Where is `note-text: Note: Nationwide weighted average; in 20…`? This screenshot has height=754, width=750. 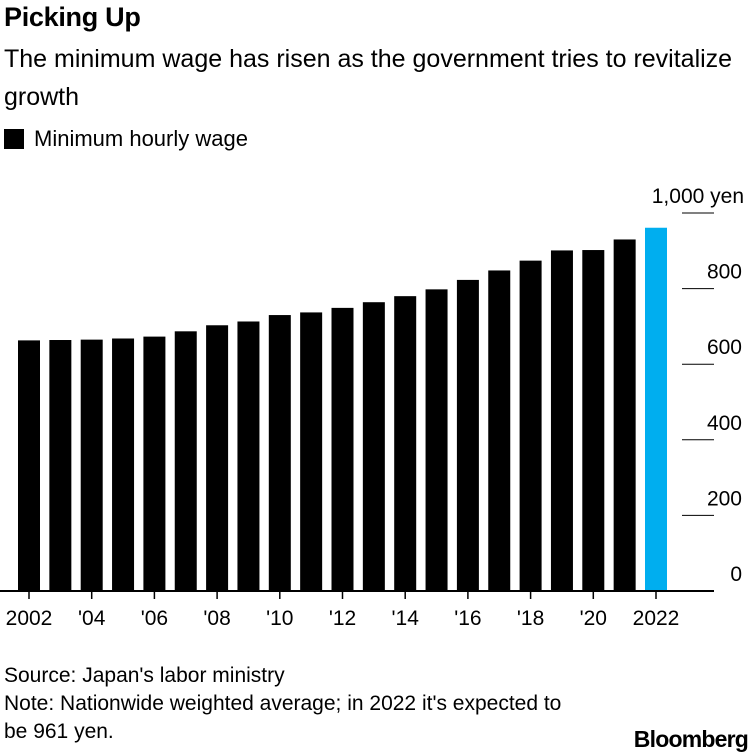 note-text: Note: Nationwide weighted average; in 20… is located at coordinates (283, 717).